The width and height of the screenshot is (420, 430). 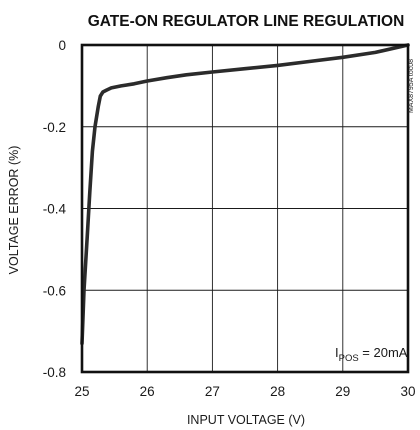 What do you see at coordinates (147, 391) in the screenshot?
I see `x-tick-label: 26` at bounding box center [147, 391].